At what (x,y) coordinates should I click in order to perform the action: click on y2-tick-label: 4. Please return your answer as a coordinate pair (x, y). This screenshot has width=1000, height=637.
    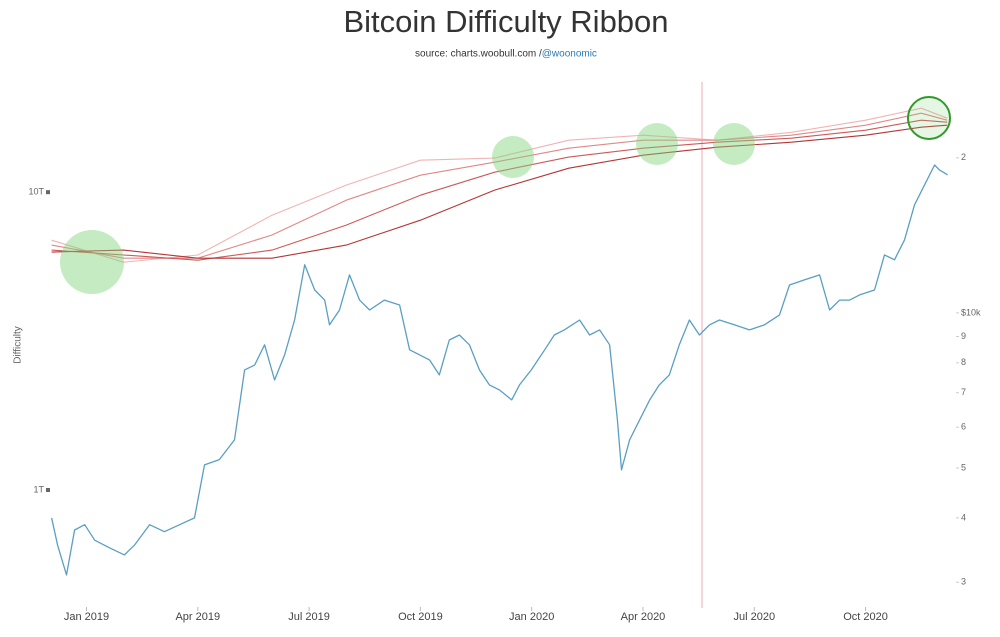
    Looking at the image, I should click on (963, 517).